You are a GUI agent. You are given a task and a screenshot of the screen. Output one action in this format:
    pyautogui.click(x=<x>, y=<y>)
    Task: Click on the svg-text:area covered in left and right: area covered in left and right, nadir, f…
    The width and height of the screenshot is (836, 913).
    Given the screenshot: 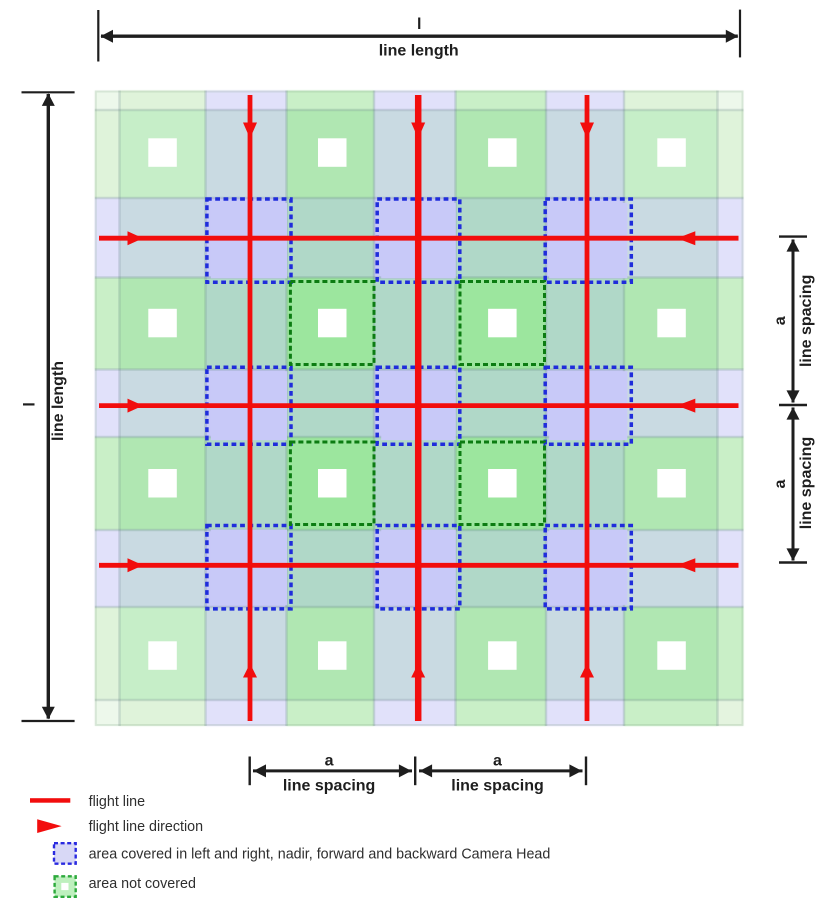 What is the action you would take?
    pyautogui.click(x=320, y=855)
    